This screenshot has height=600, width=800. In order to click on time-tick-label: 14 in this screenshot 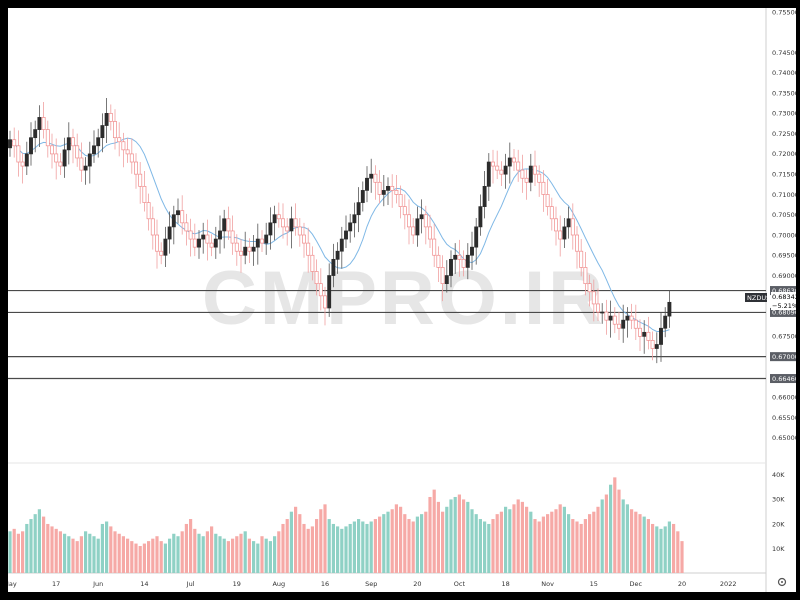, I will do `click(144, 584)`.